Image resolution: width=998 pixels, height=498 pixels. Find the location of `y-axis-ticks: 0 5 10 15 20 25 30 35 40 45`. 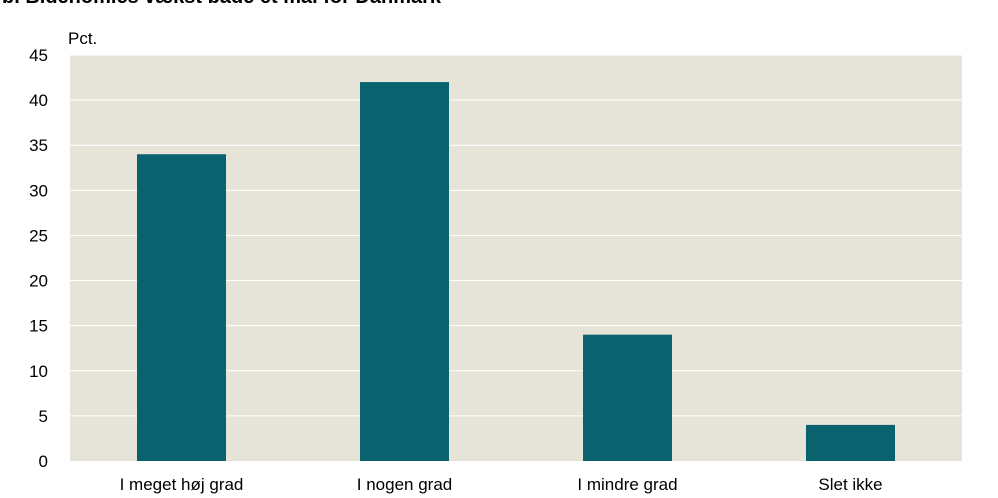

y-axis-ticks: 0 5 10 15 20 25 30 35 40 45 is located at coordinates (38, 258).